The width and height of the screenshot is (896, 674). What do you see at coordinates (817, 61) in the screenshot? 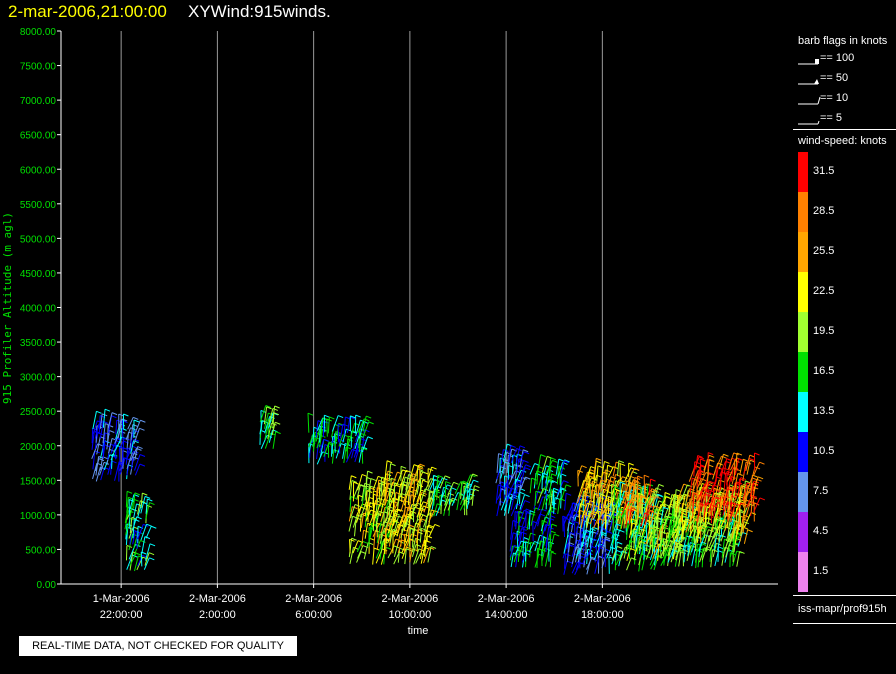
I see `barb-symbol-flag` at bounding box center [817, 61].